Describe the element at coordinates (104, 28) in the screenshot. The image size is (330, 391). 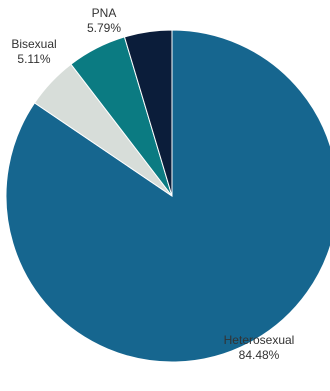
I see `slice-label-value: 5.79%` at that location.